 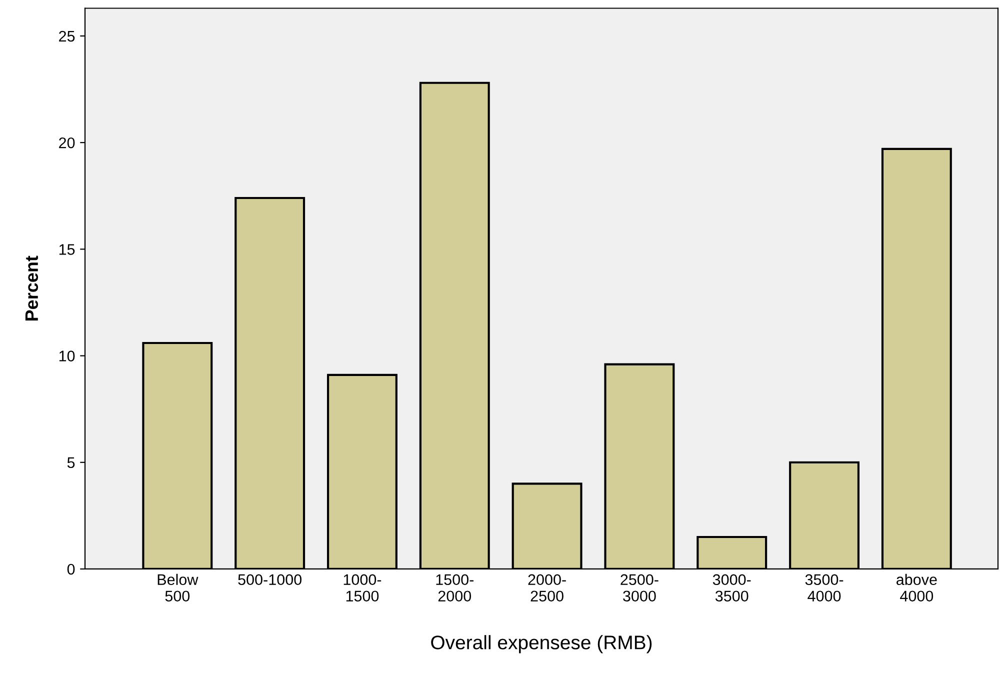 What do you see at coordinates (67, 356) in the screenshot?
I see `y-tick-label: 10` at bounding box center [67, 356].